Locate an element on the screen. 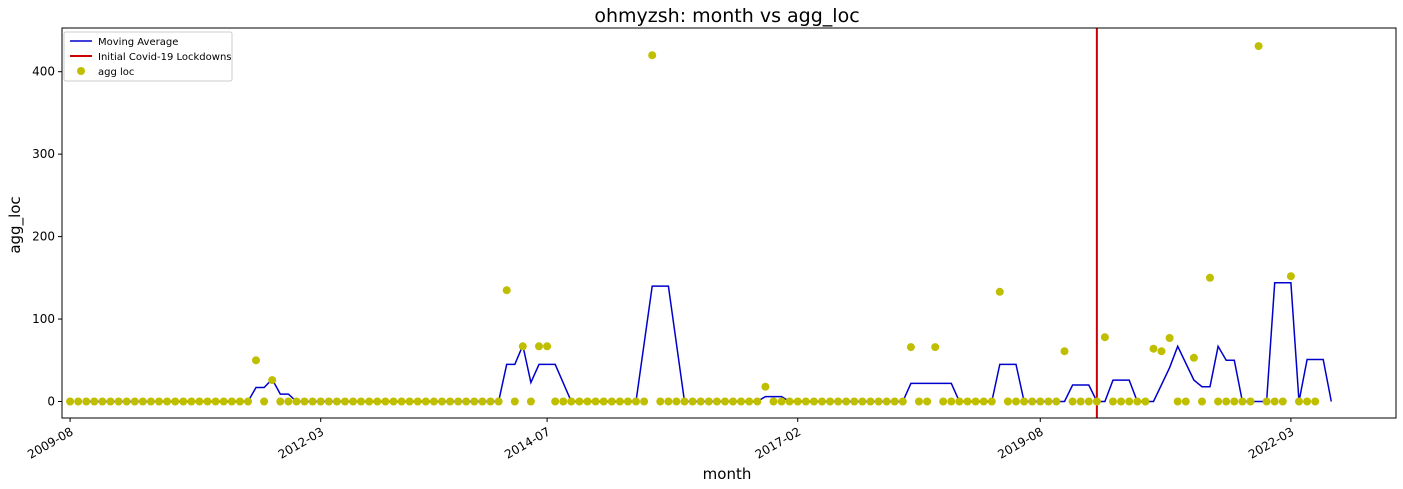  legend-box is located at coordinates (148, 56).